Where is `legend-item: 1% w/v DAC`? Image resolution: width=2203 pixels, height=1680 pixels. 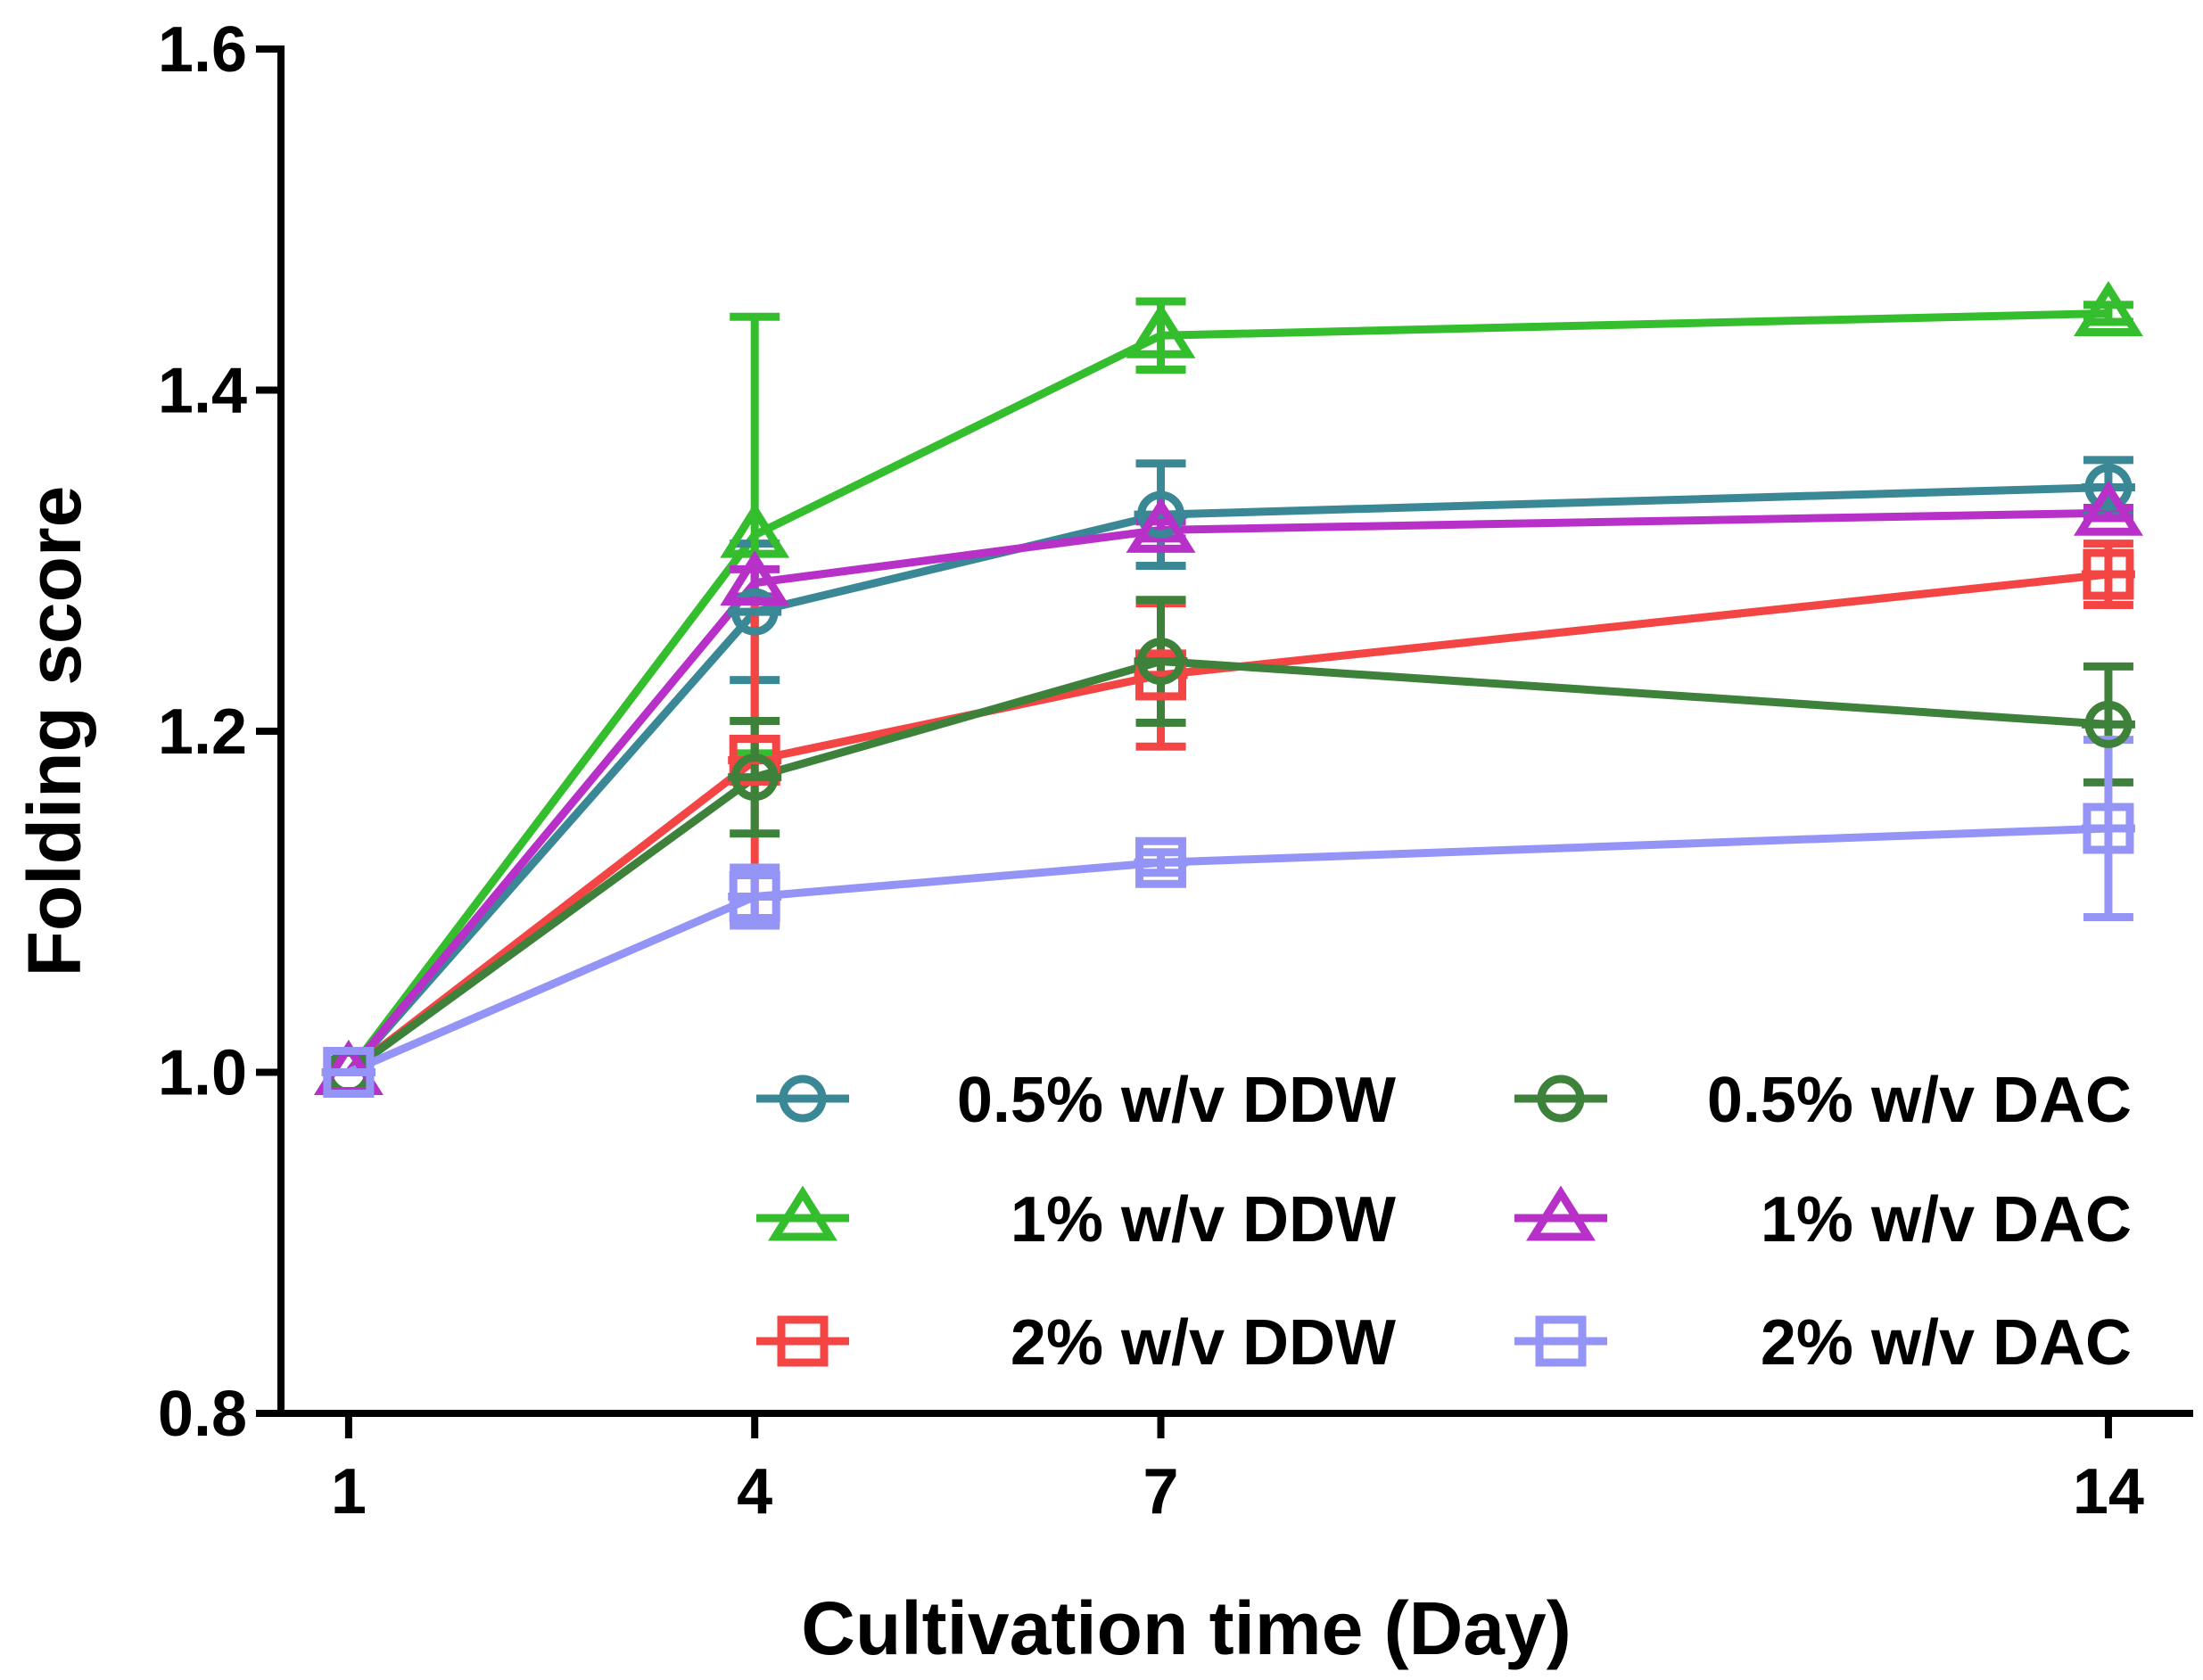 legend-item: 1% w/v DAC is located at coordinates (1823, 1220).